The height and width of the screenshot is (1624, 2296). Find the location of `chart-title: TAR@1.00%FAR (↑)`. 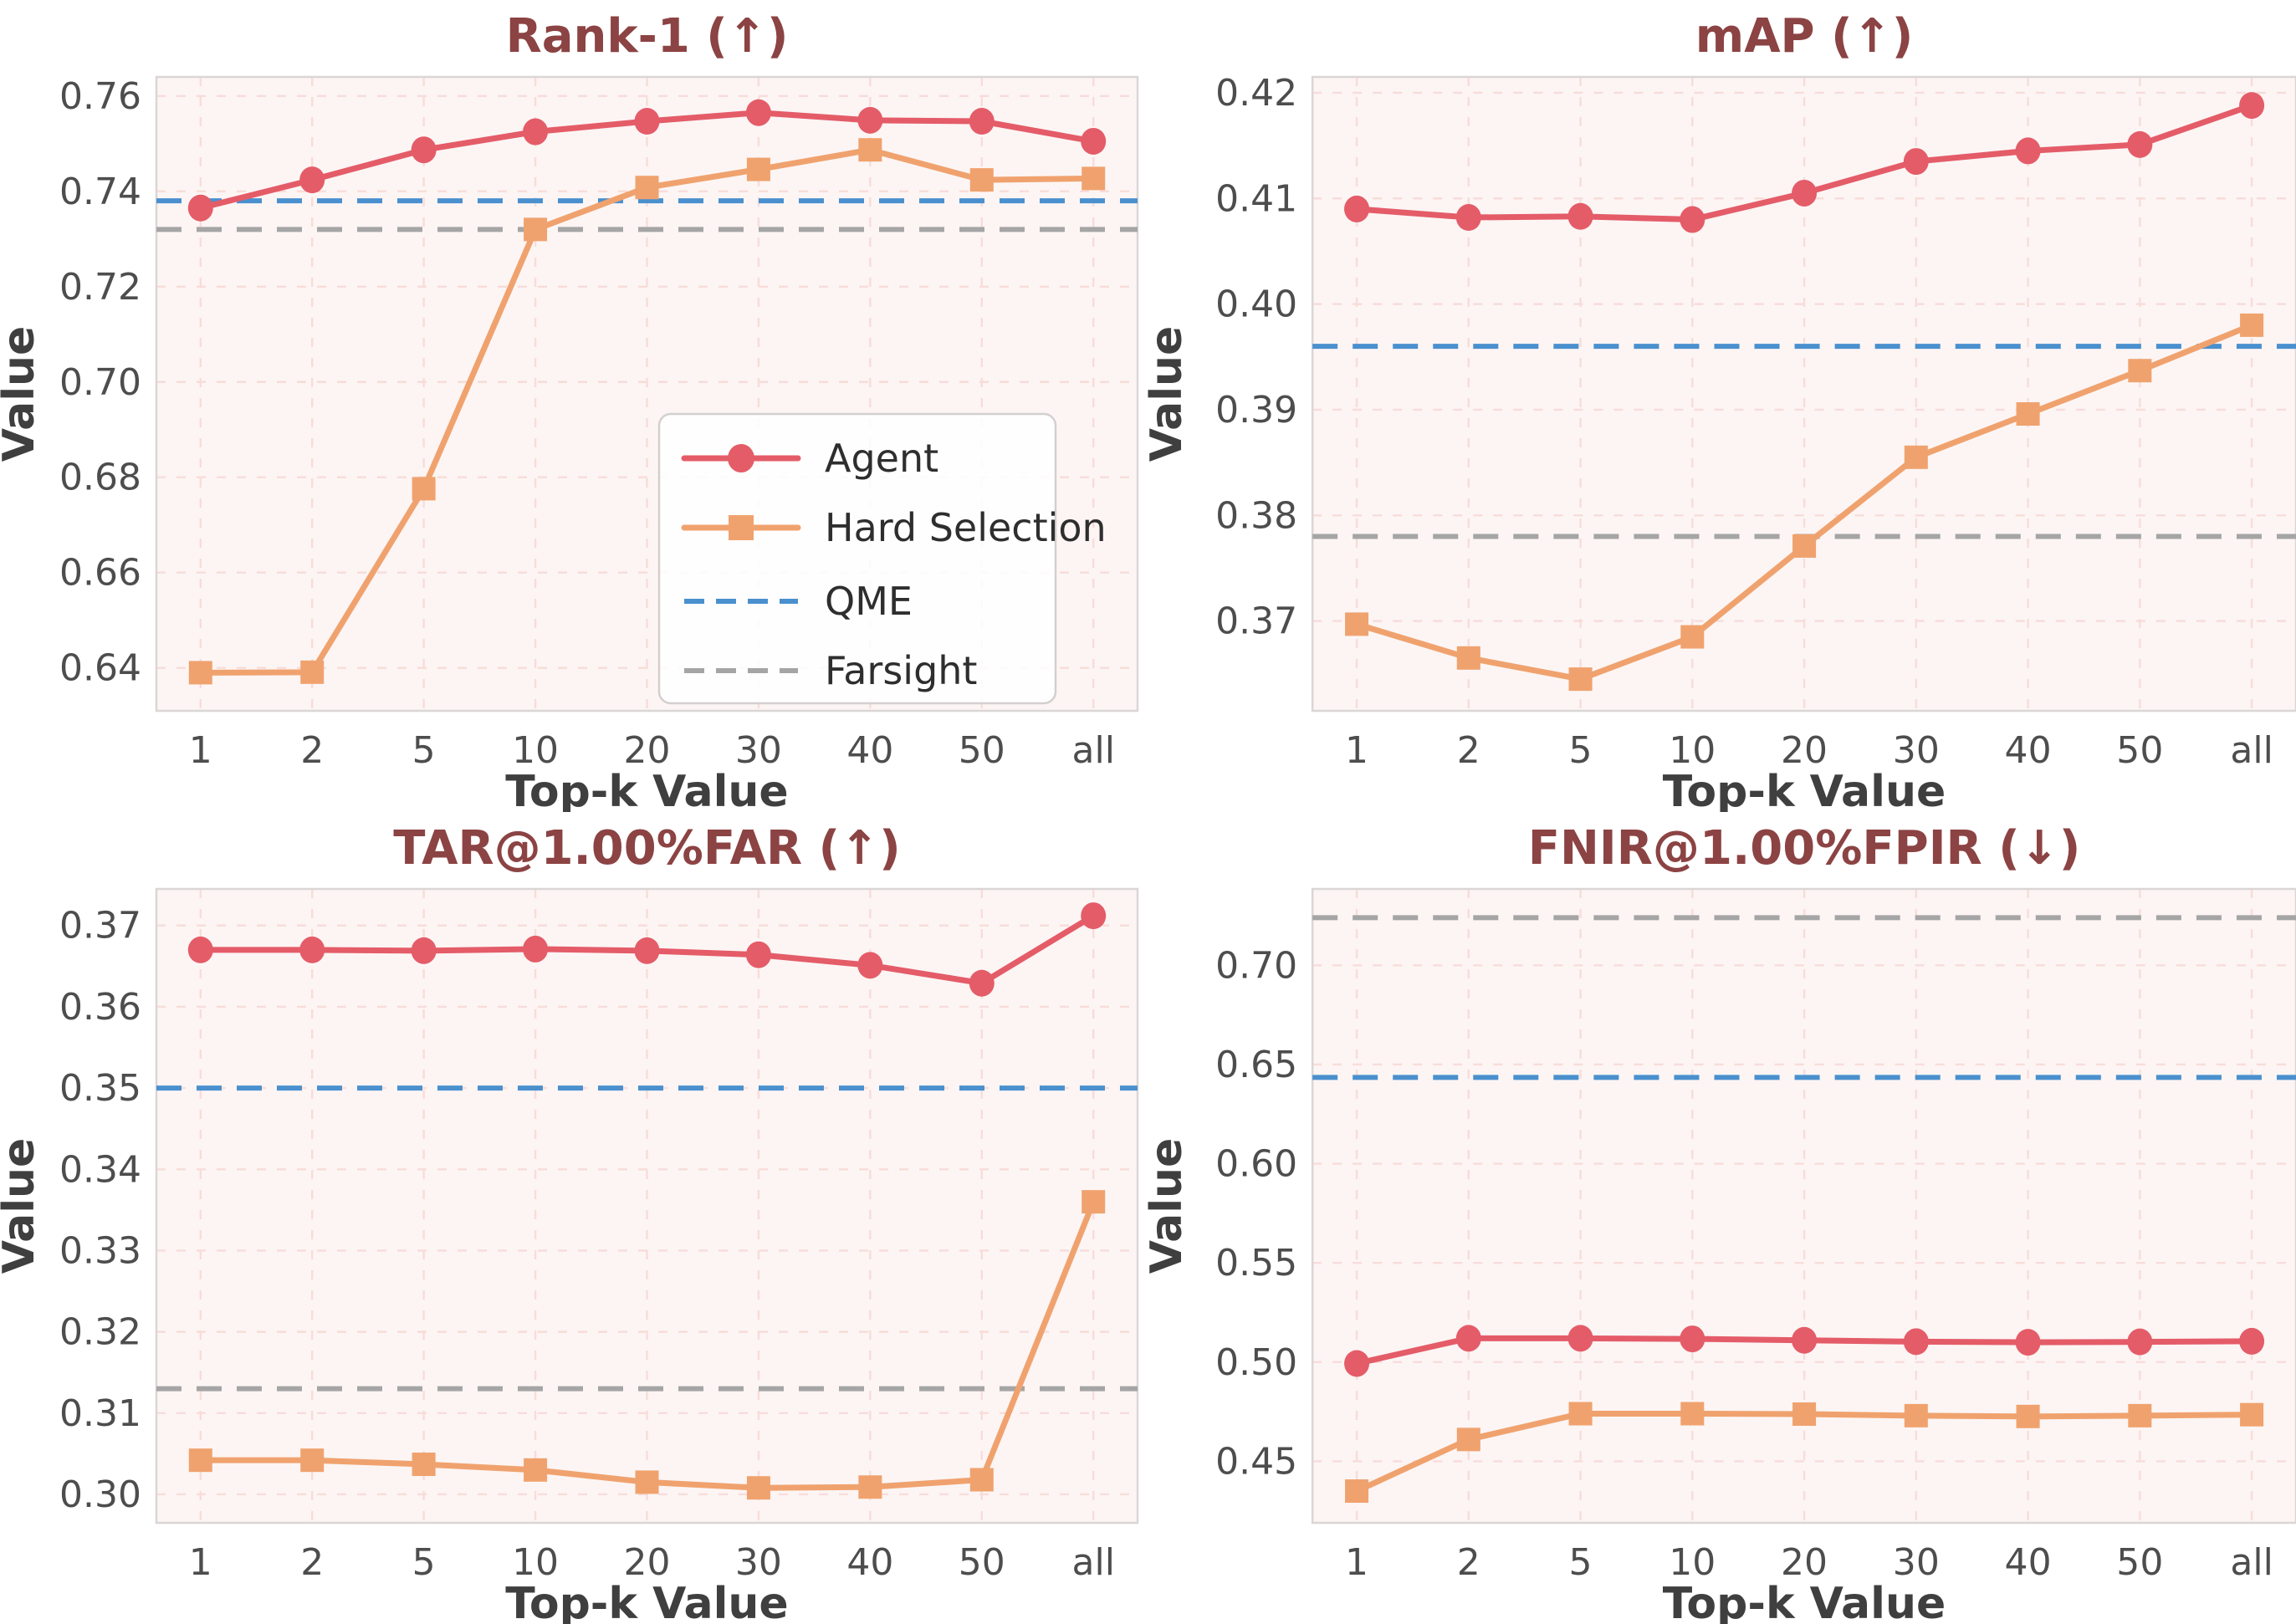

chart-title: TAR@1.00%FAR (↑) is located at coordinates (646, 848).